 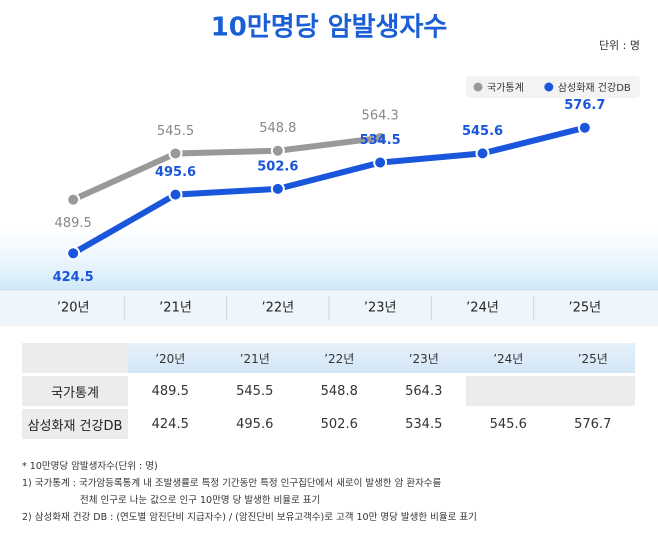 I want to click on table-cell: 576.7, so click(x=593, y=424).